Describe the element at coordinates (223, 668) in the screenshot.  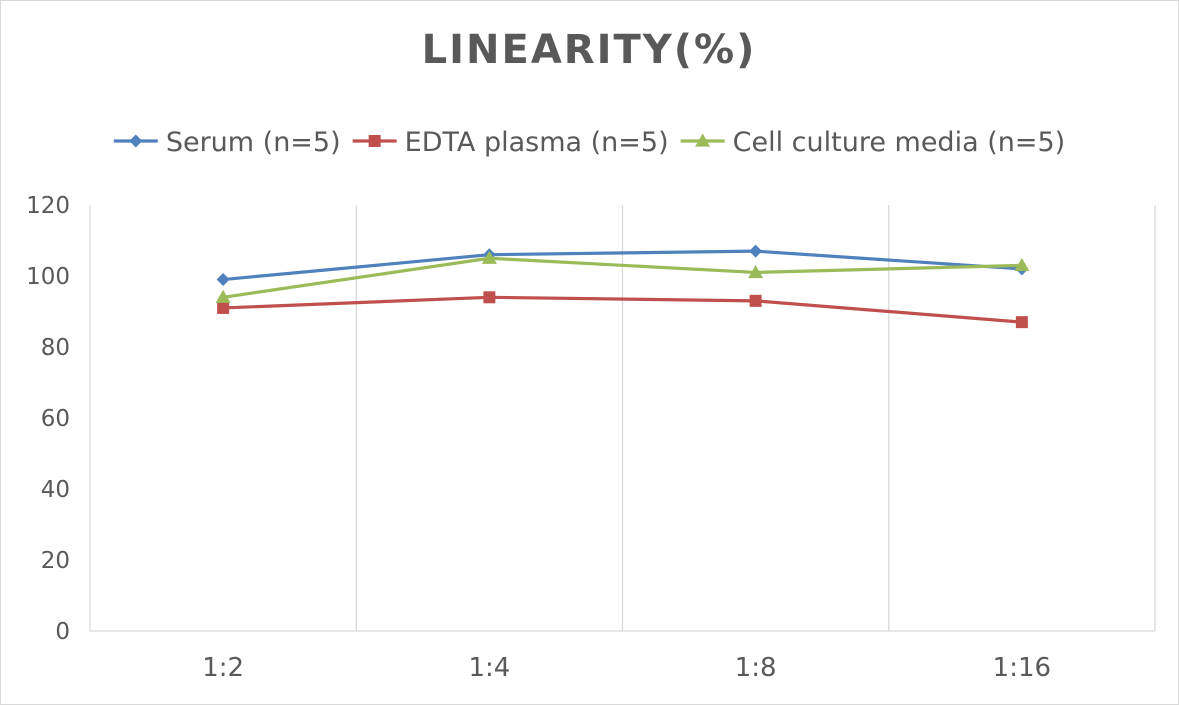
I see `x-tick-label: 1:2` at that location.